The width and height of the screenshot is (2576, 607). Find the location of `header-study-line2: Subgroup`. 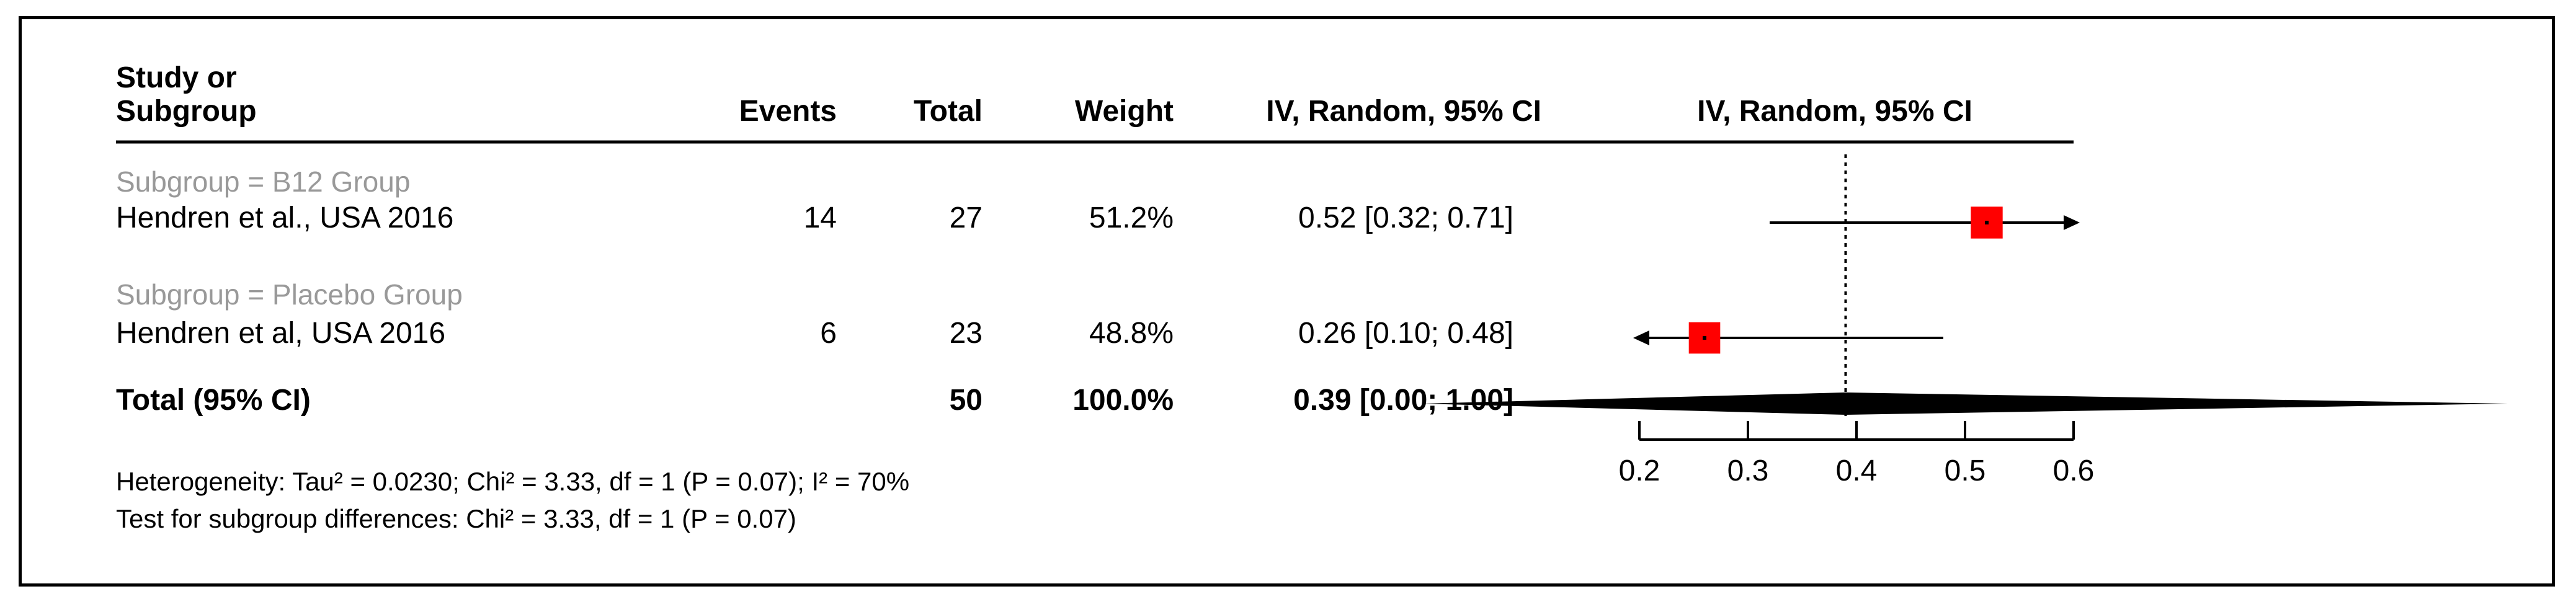

header-study-line2: Subgroup is located at coordinates (186, 111).